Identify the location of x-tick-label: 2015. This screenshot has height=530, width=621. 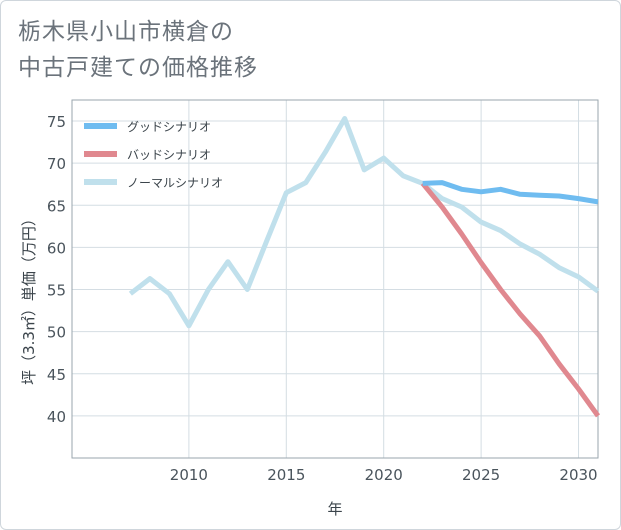
(286, 475).